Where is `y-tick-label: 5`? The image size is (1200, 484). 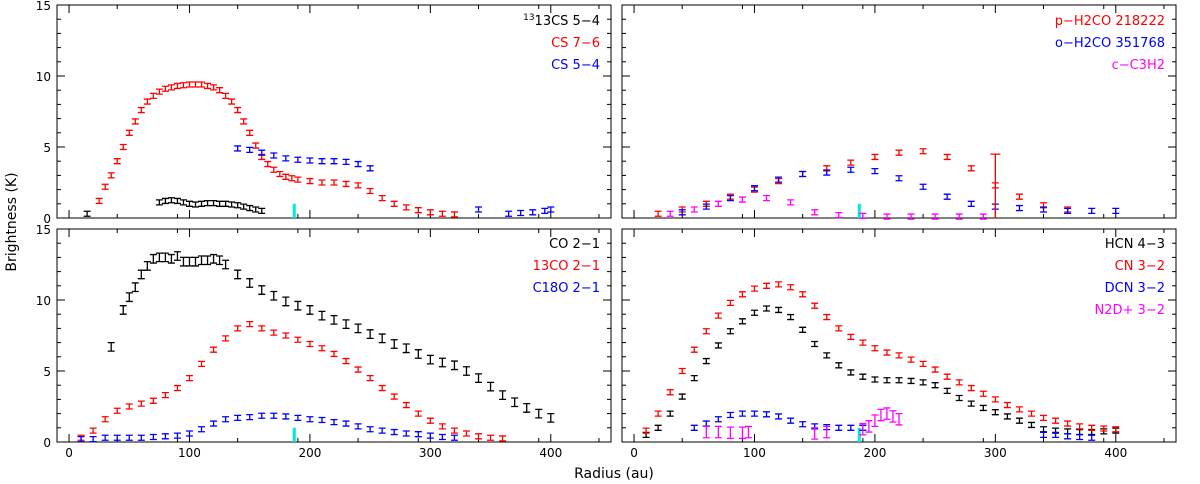 y-tick-label: 5 is located at coordinates (47, 372).